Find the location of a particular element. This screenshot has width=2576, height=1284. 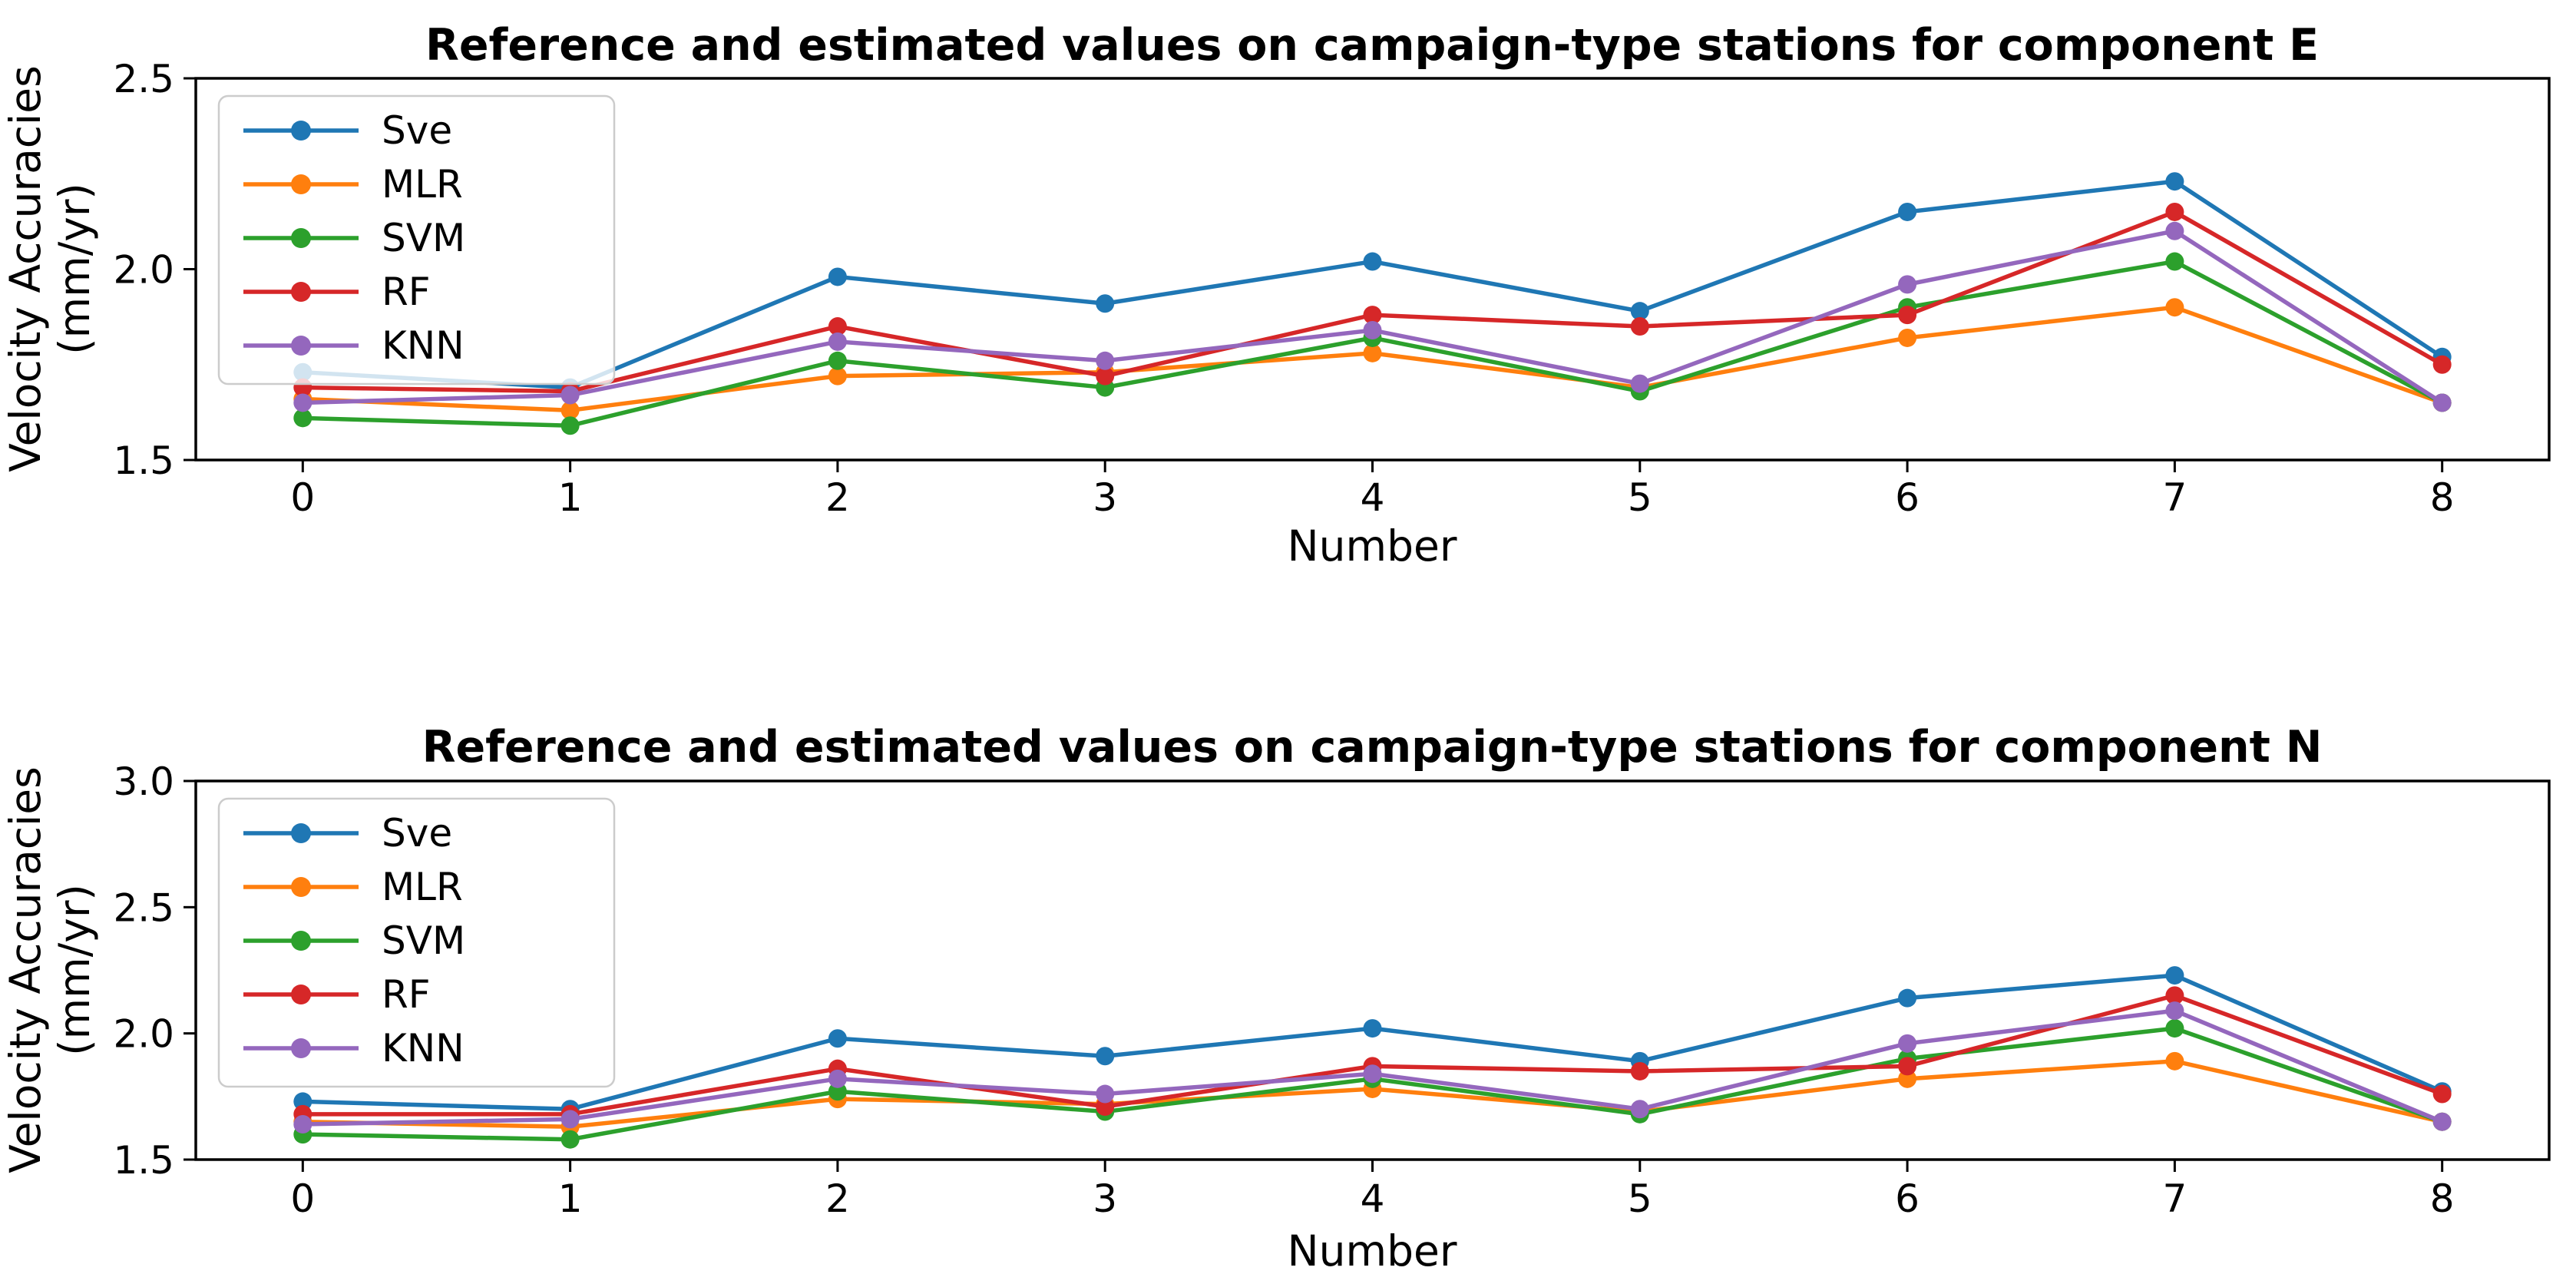

chart-n-xlabel: Number is located at coordinates (1372, 1251).